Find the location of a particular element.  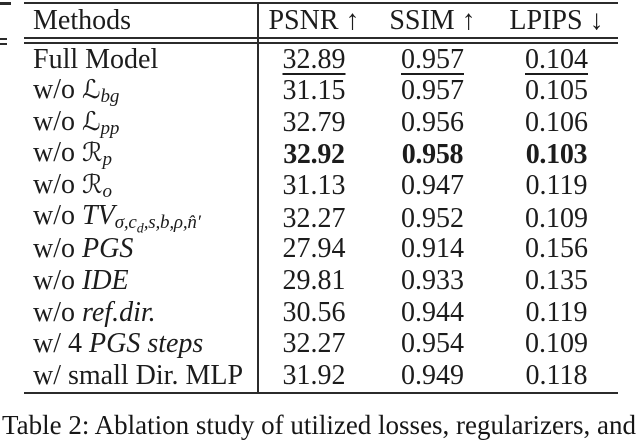

table-row: w/o ℛp 32.92 0.958 0.103 is located at coordinates (321, 155).